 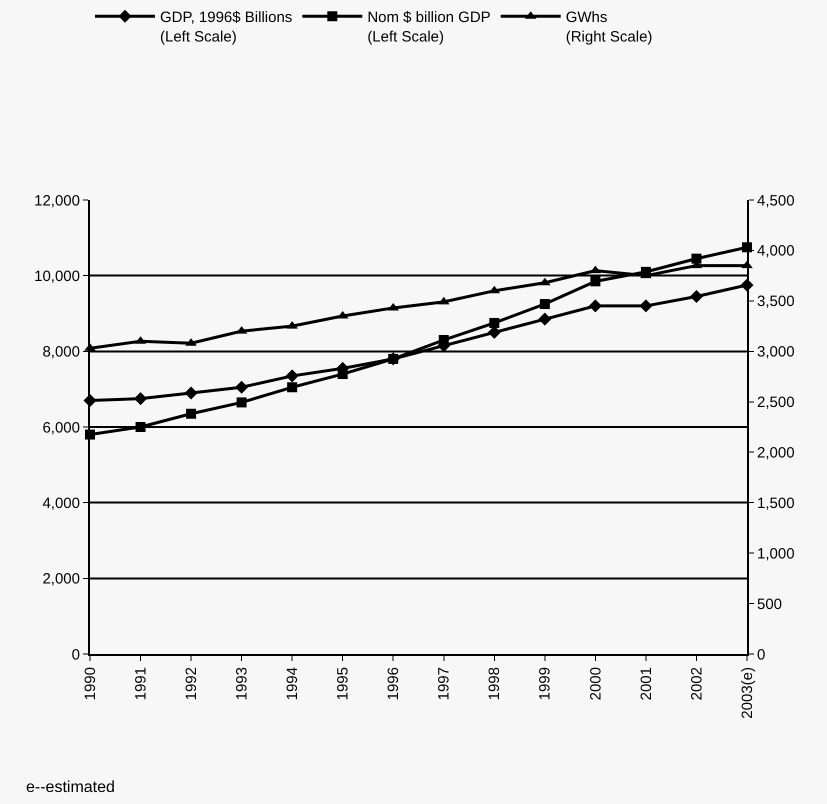 I want to click on y2-tick-label: 1,000, so click(x=776, y=553).